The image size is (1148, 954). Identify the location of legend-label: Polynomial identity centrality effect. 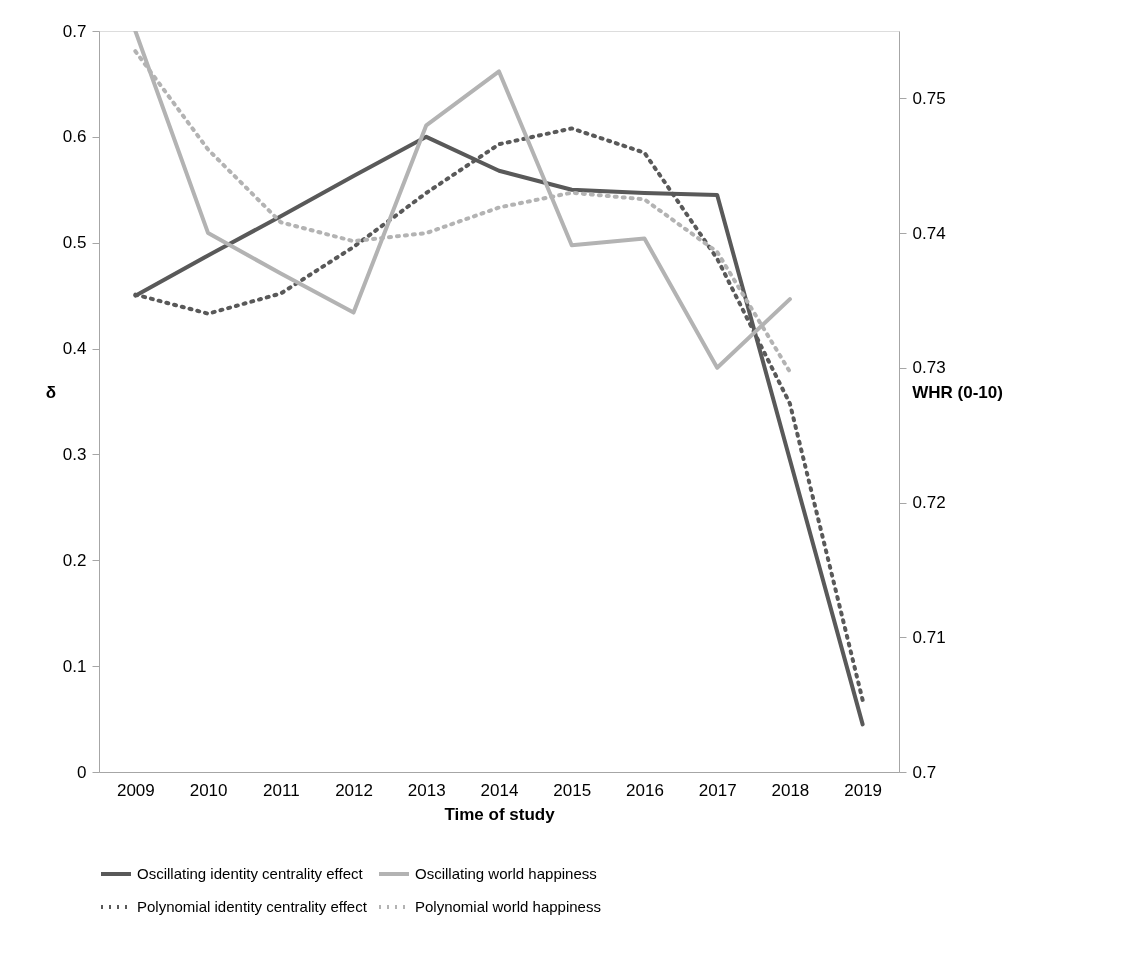
(252, 906).